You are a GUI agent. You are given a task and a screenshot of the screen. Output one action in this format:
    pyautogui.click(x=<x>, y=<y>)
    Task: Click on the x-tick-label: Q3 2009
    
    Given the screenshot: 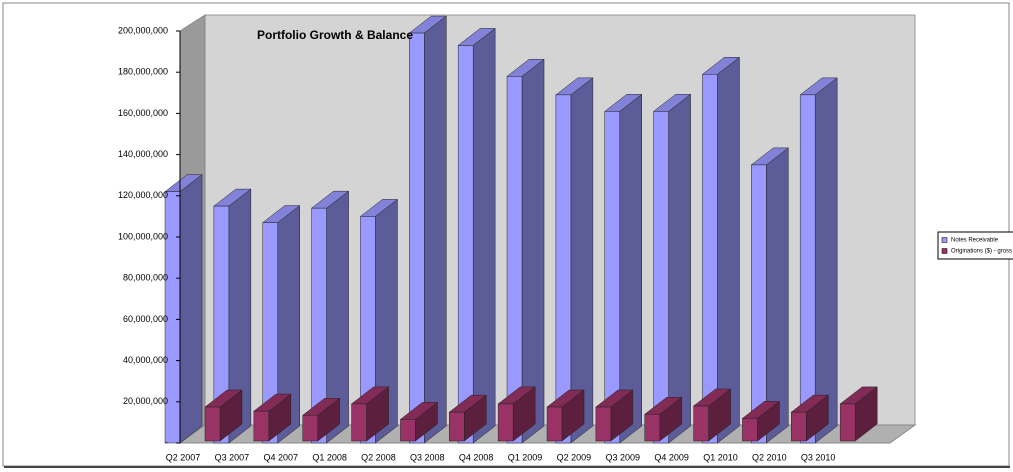 What is the action you would take?
    pyautogui.click(x=622, y=457)
    